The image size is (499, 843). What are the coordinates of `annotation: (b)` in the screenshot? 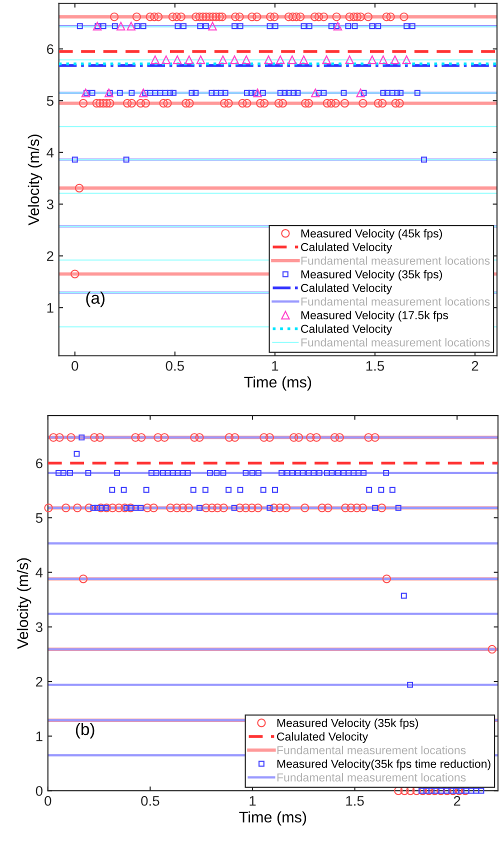 It's located at (85, 730).